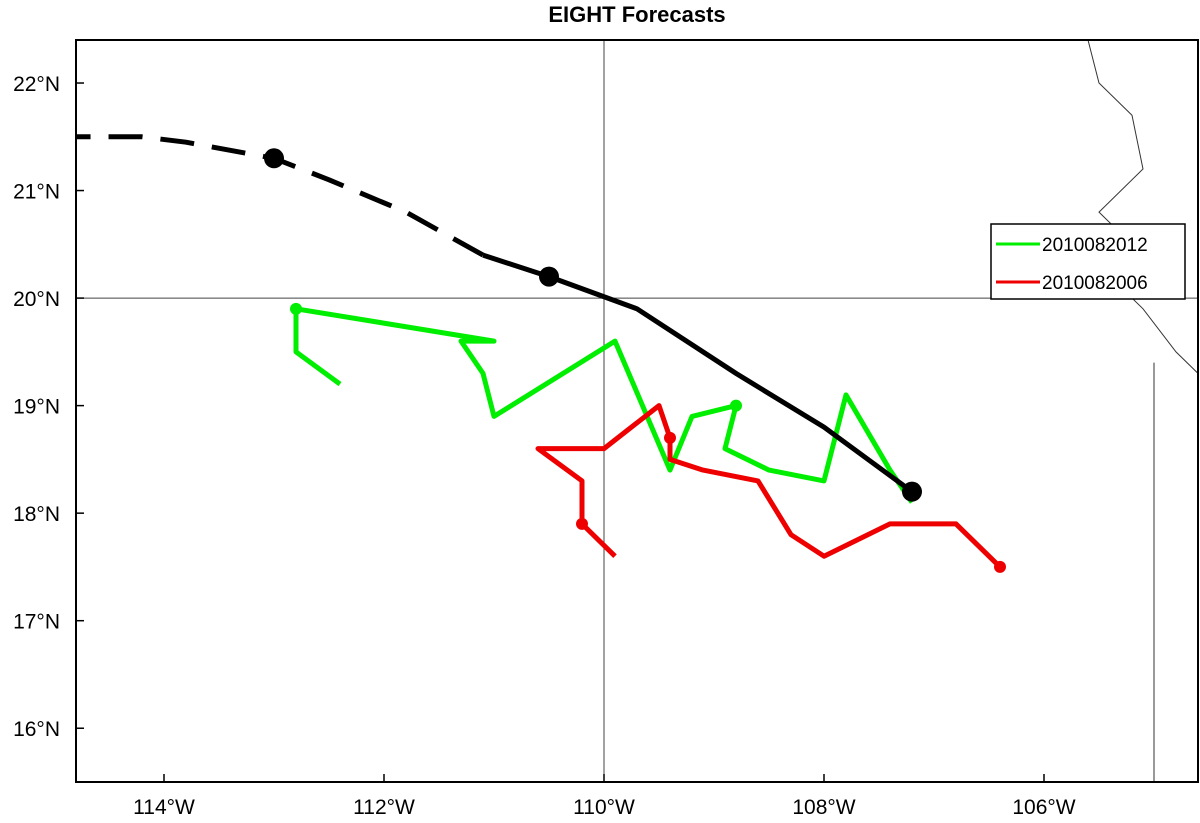 This screenshot has height=823, width=1200. I want to click on legend-box, so click(1088, 261).